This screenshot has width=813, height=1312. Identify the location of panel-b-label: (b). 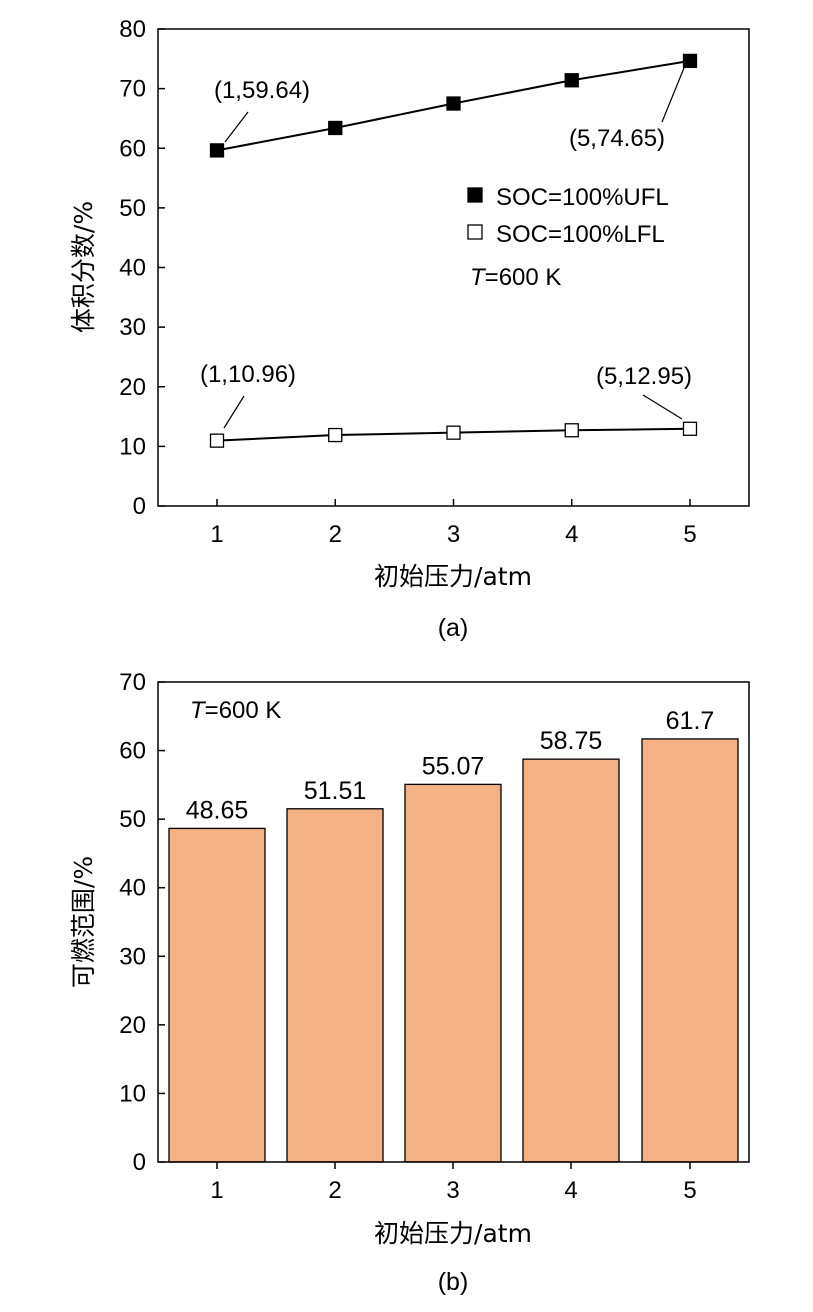
(453, 1282).